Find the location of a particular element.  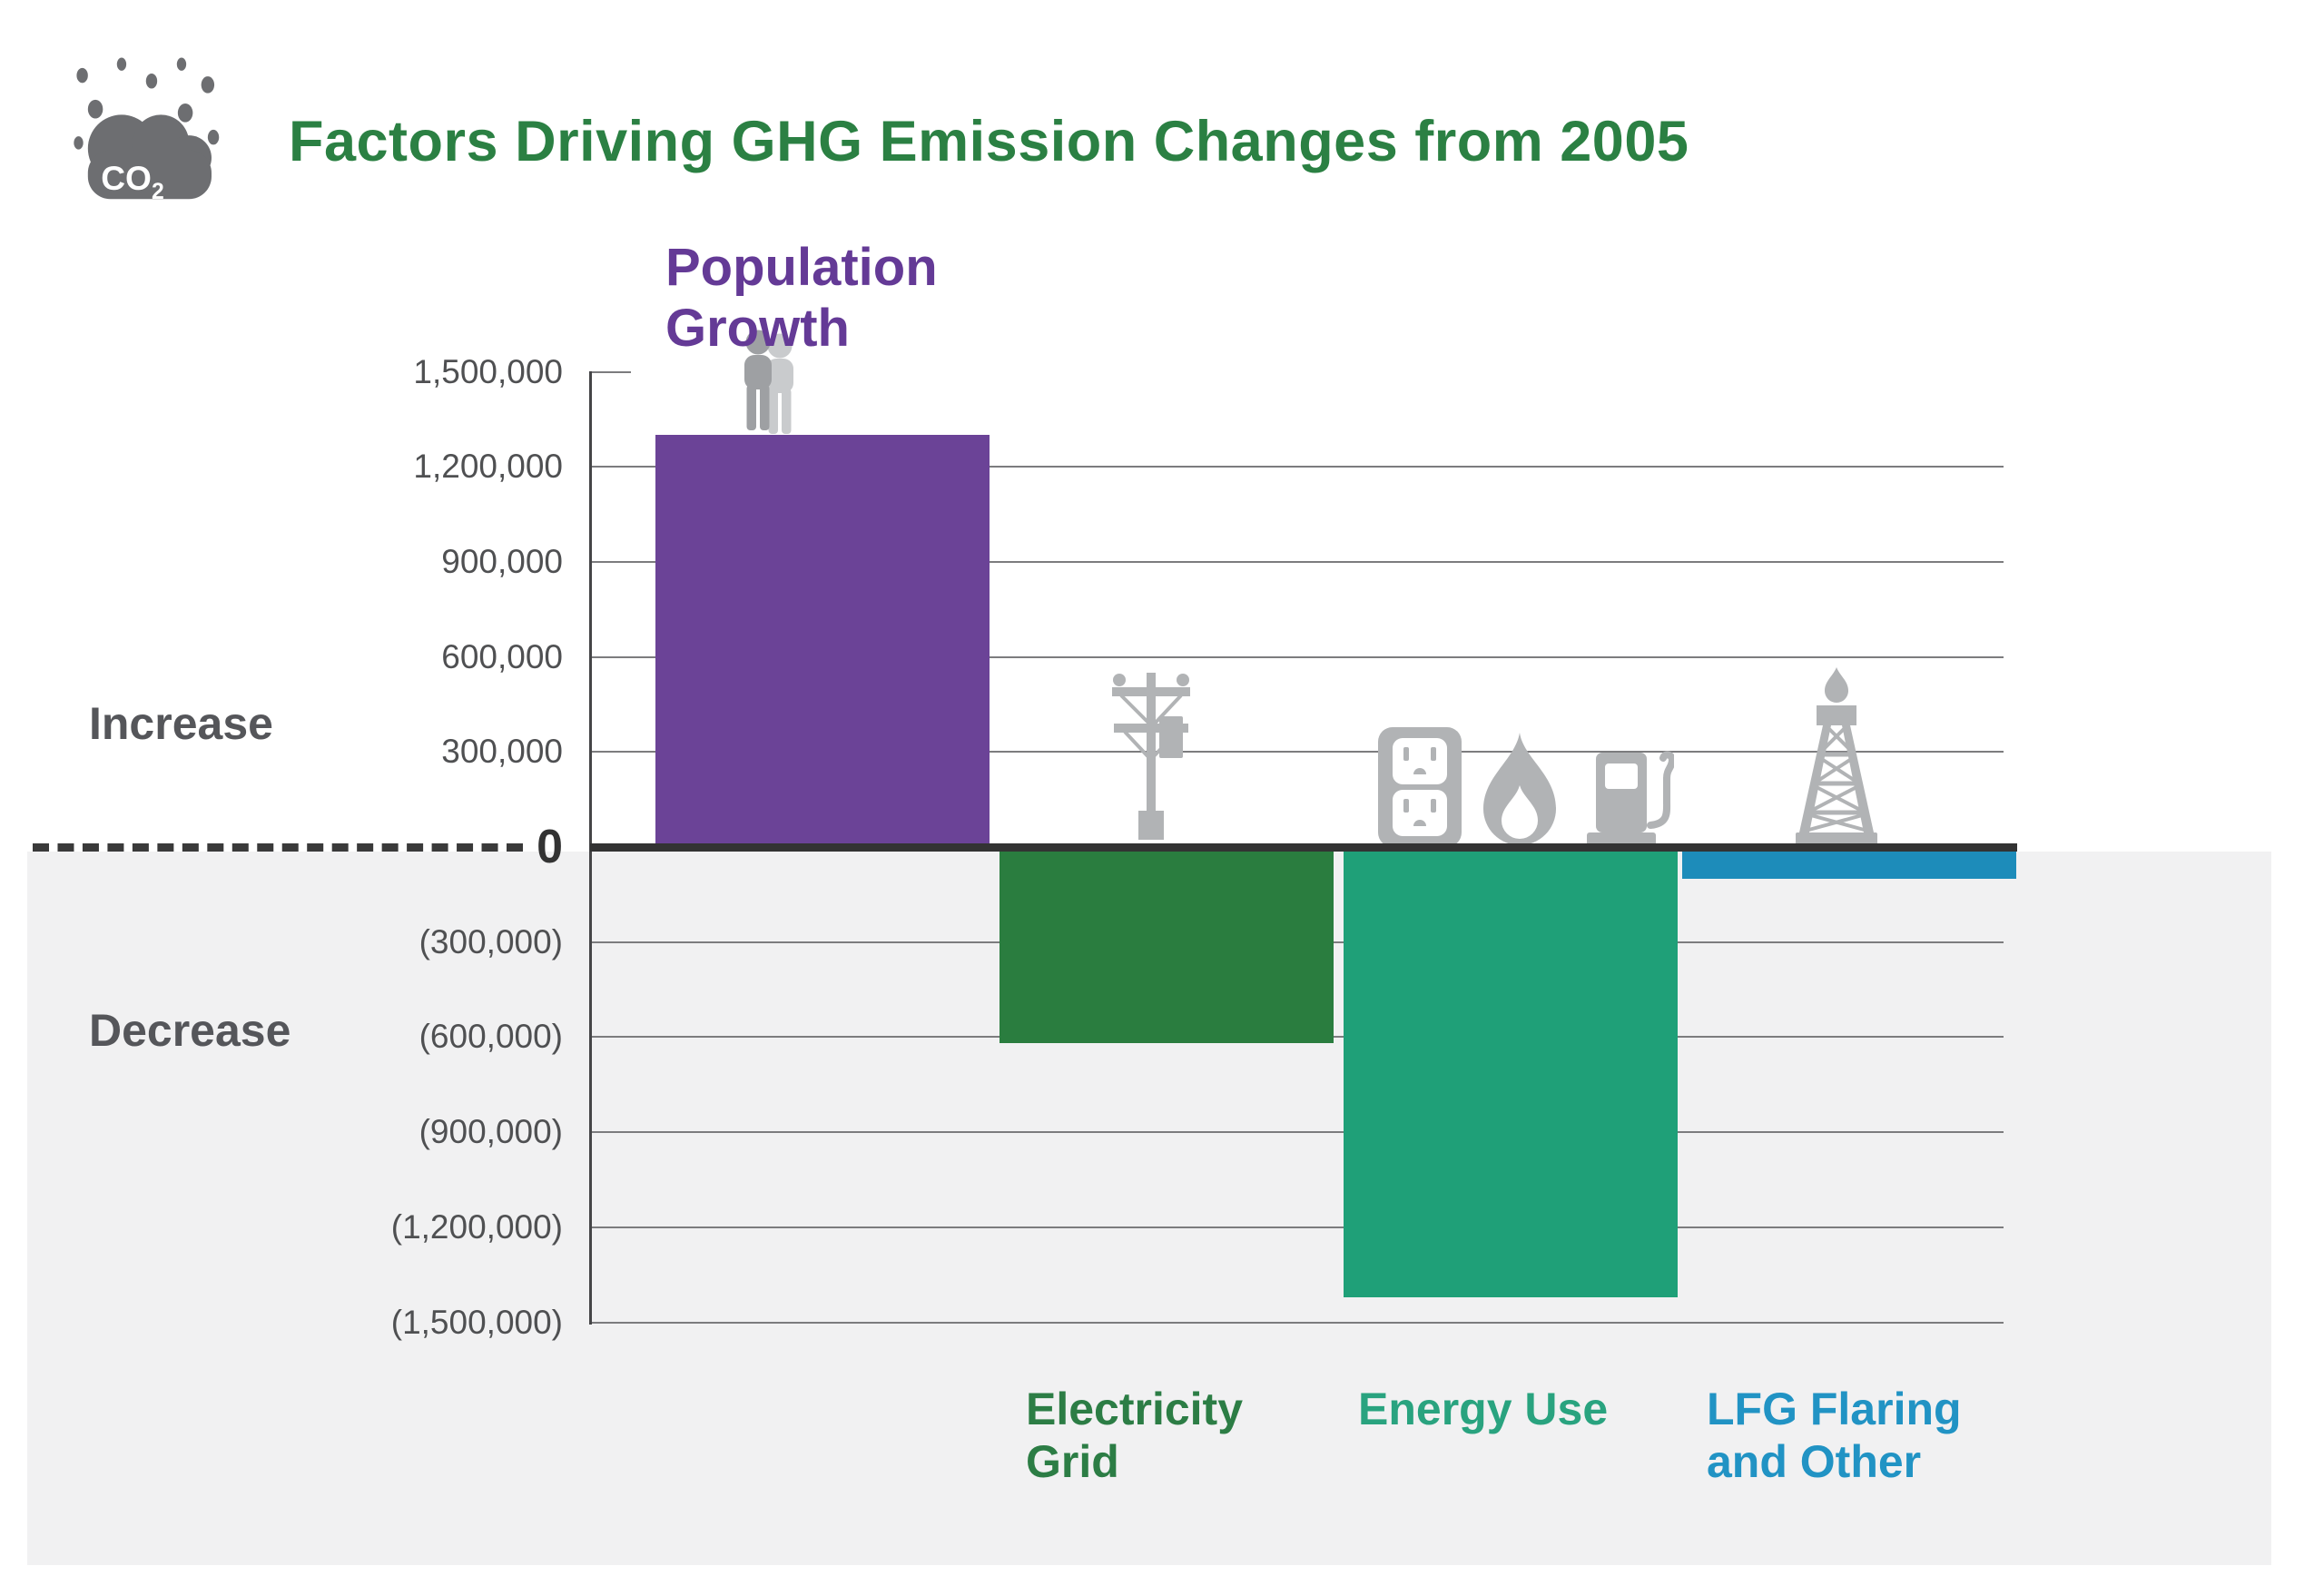

category-label-electricity-grid: Electricity Grid is located at coordinates (1135, 1436).